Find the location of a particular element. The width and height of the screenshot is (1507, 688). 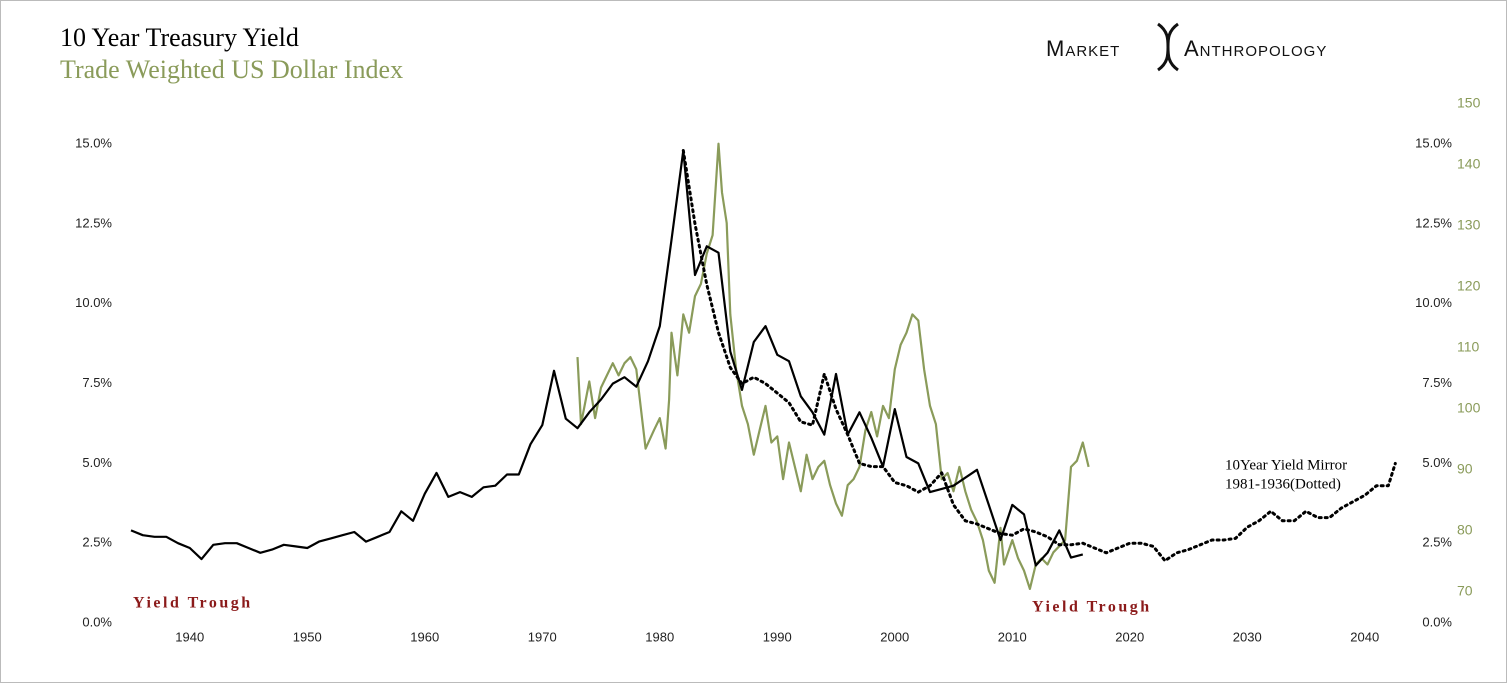

y-tick-label-right: 12.5% is located at coordinates (1433, 222).